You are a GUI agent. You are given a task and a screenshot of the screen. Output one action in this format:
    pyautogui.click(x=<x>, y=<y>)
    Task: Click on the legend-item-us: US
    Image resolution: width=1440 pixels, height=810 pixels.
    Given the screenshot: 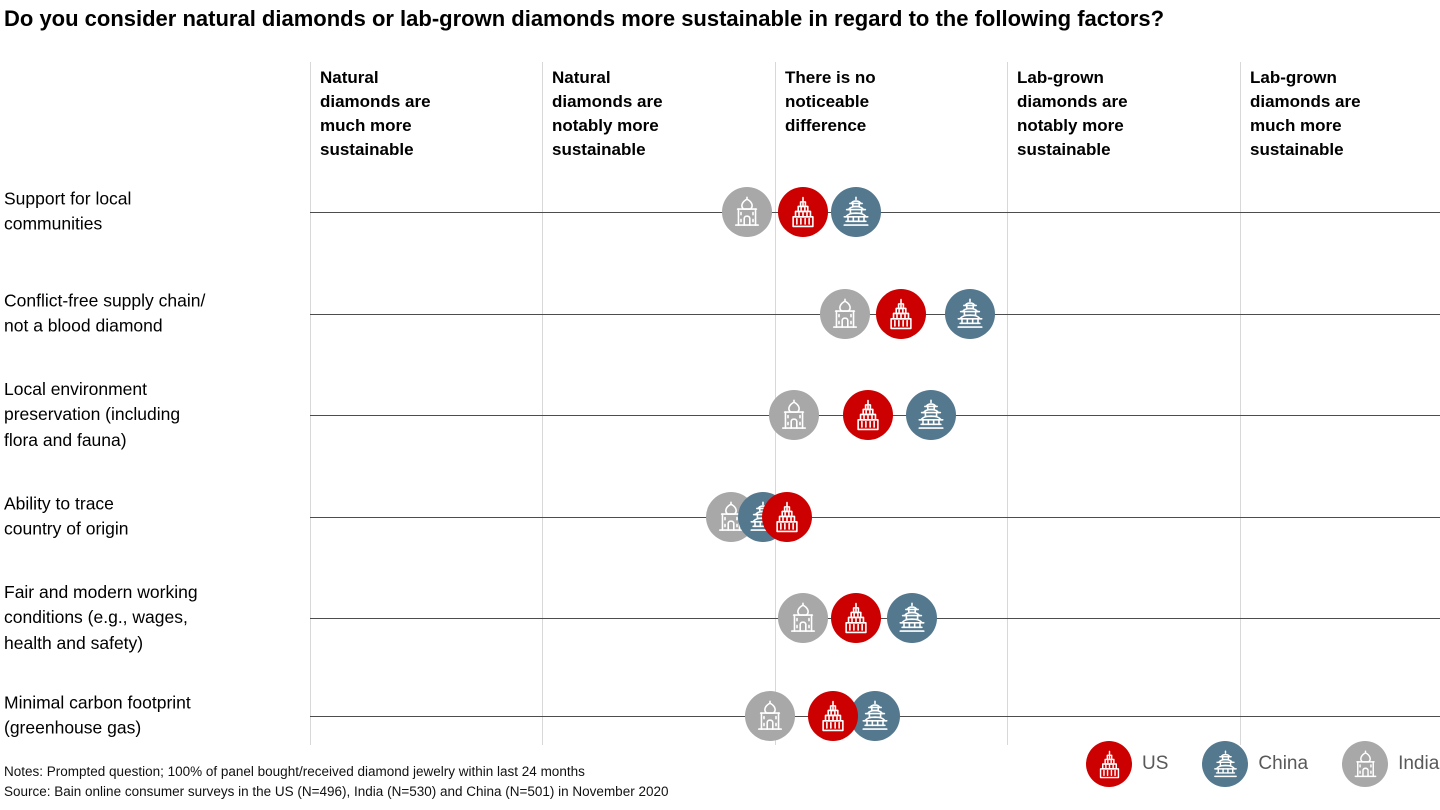 What is the action you would take?
    pyautogui.click(x=1127, y=764)
    